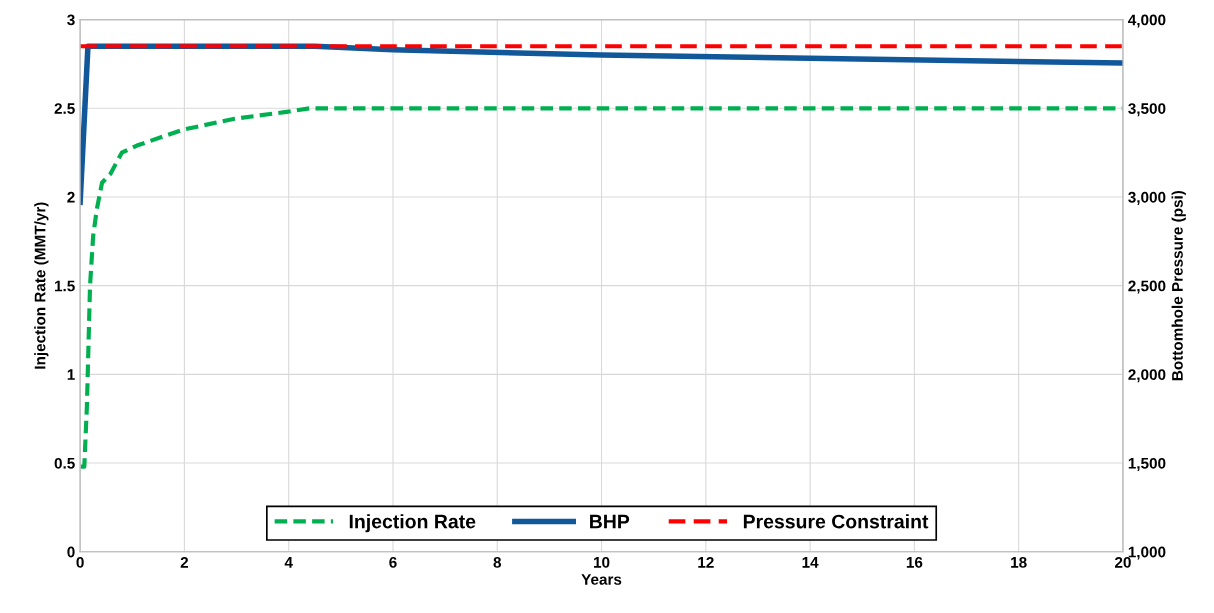  What do you see at coordinates (64, 463) in the screenshot?
I see `y-tick-label: 0.5` at bounding box center [64, 463].